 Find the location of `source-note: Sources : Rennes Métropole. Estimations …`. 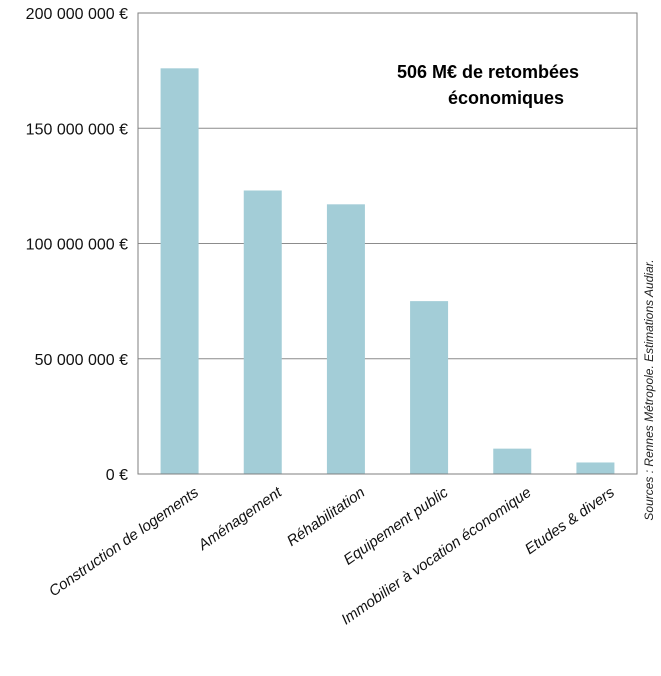

source-note: Sources : Rennes Métropole. Estimations … is located at coordinates (649, 389).